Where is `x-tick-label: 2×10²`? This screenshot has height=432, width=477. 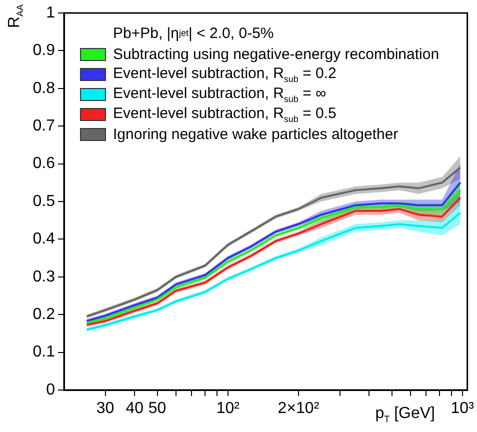 x-tick-label: 2×10² is located at coordinates (299, 409).